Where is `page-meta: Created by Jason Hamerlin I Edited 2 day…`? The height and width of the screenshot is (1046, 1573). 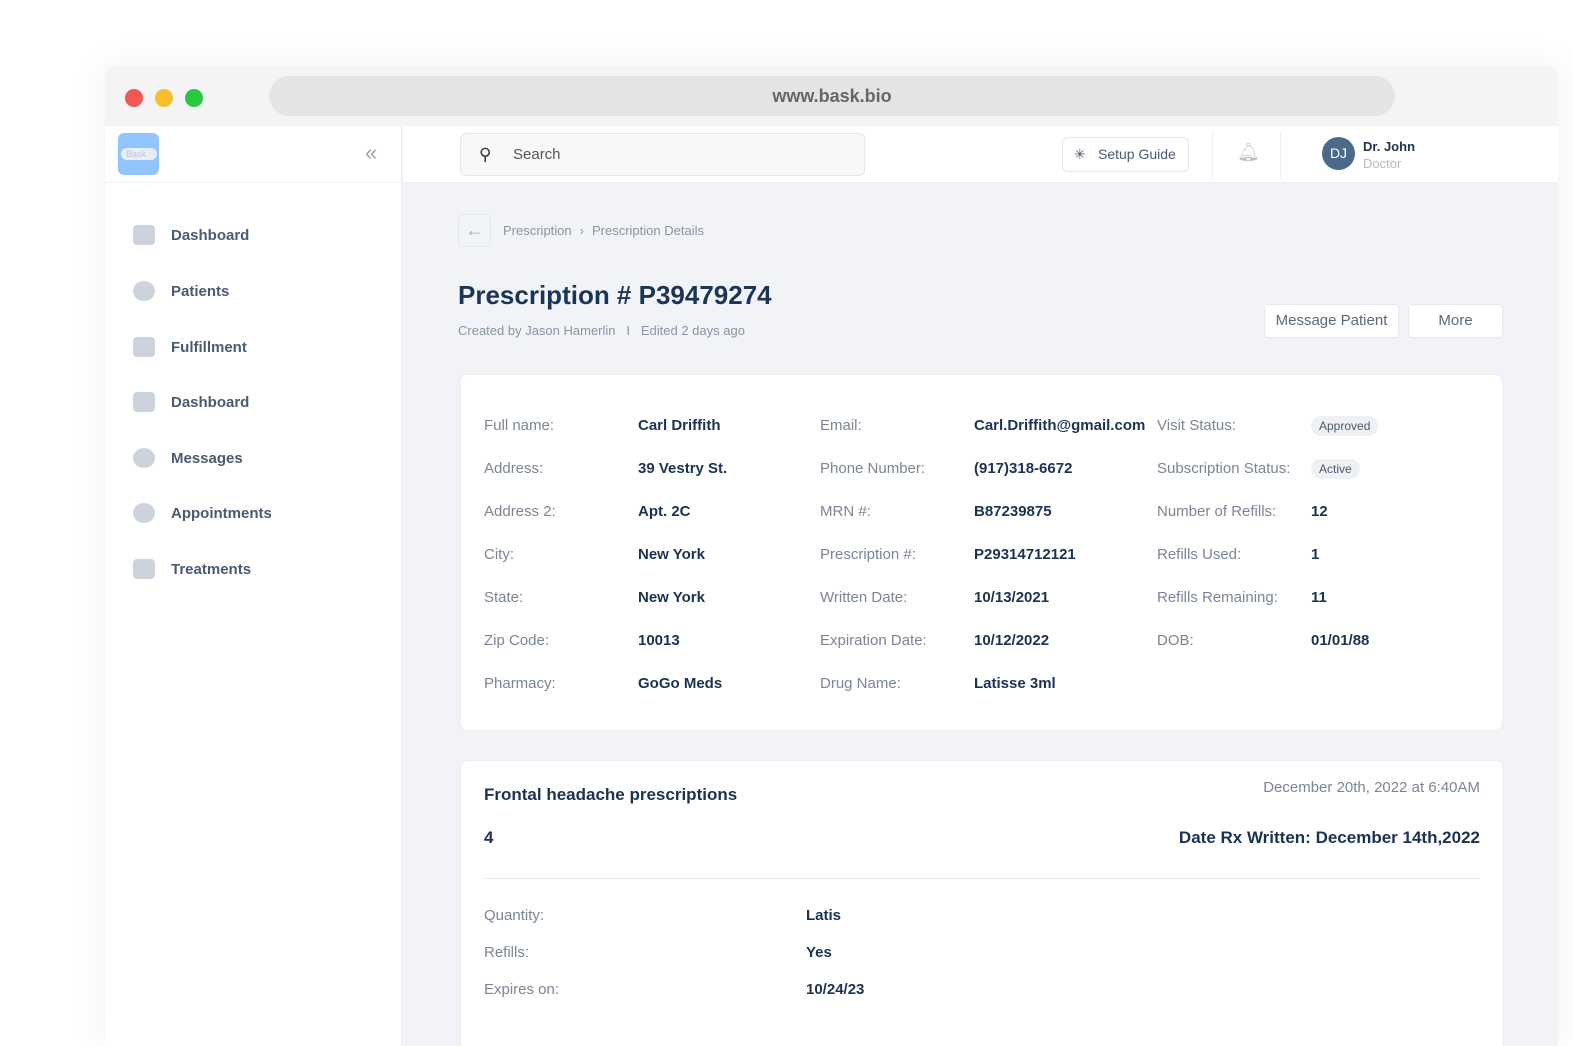 page-meta: Created by Jason Hamerlin I Edited 2 day… is located at coordinates (601, 330).